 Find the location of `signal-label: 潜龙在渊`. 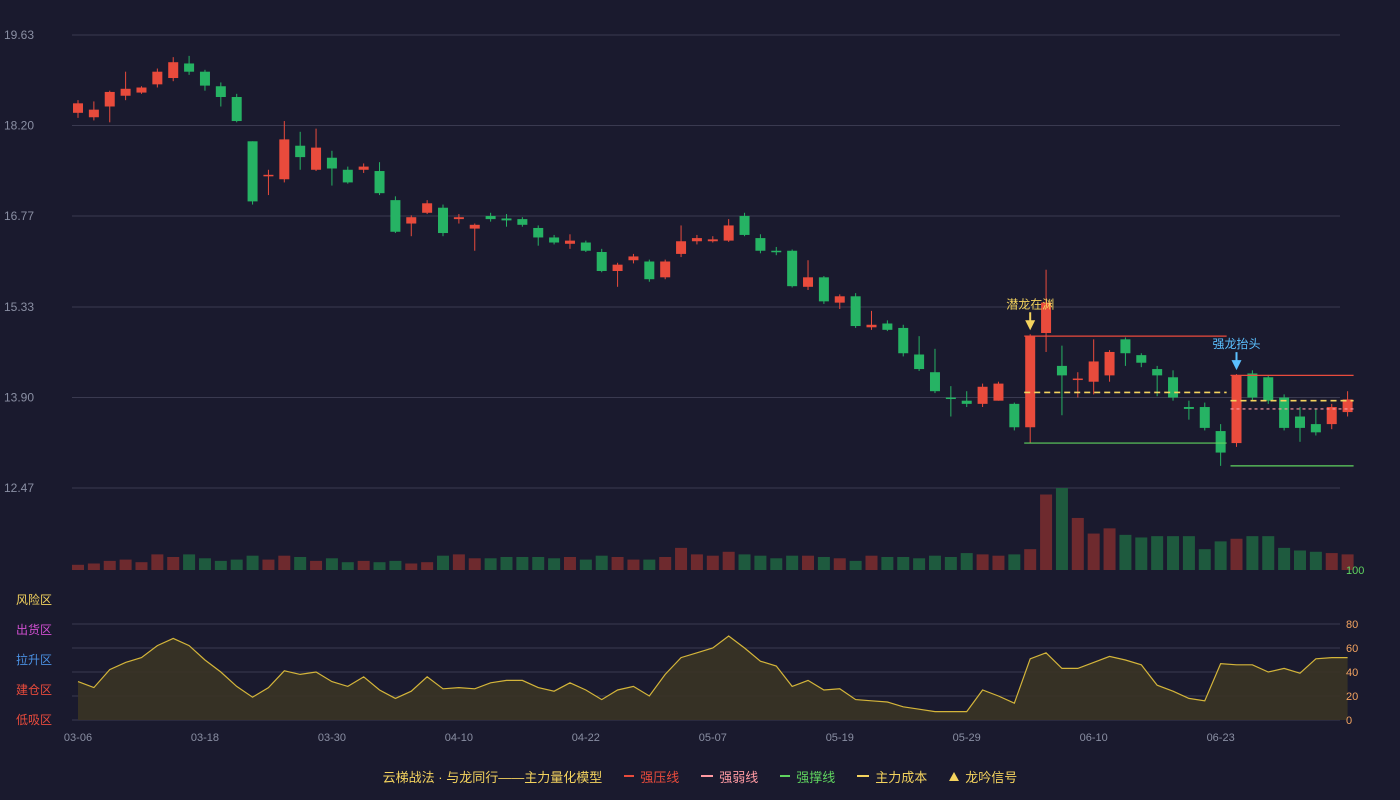

signal-label: 潜龙在渊 is located at coordinates (1030, 304).